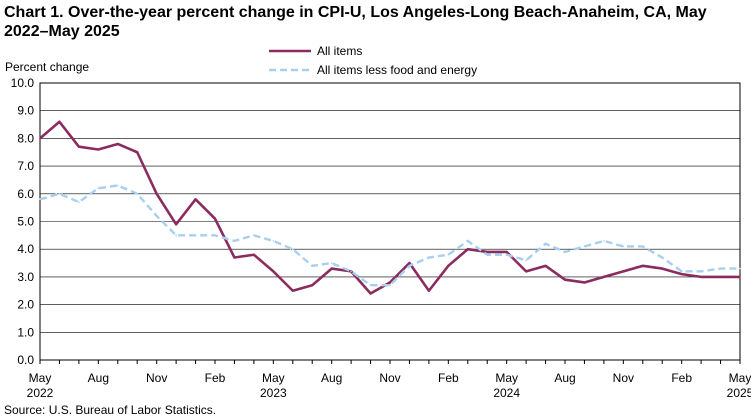 This screenshot has height=420, width=751. I want to click on y-tick-label: 0.0, so click(25, 360).